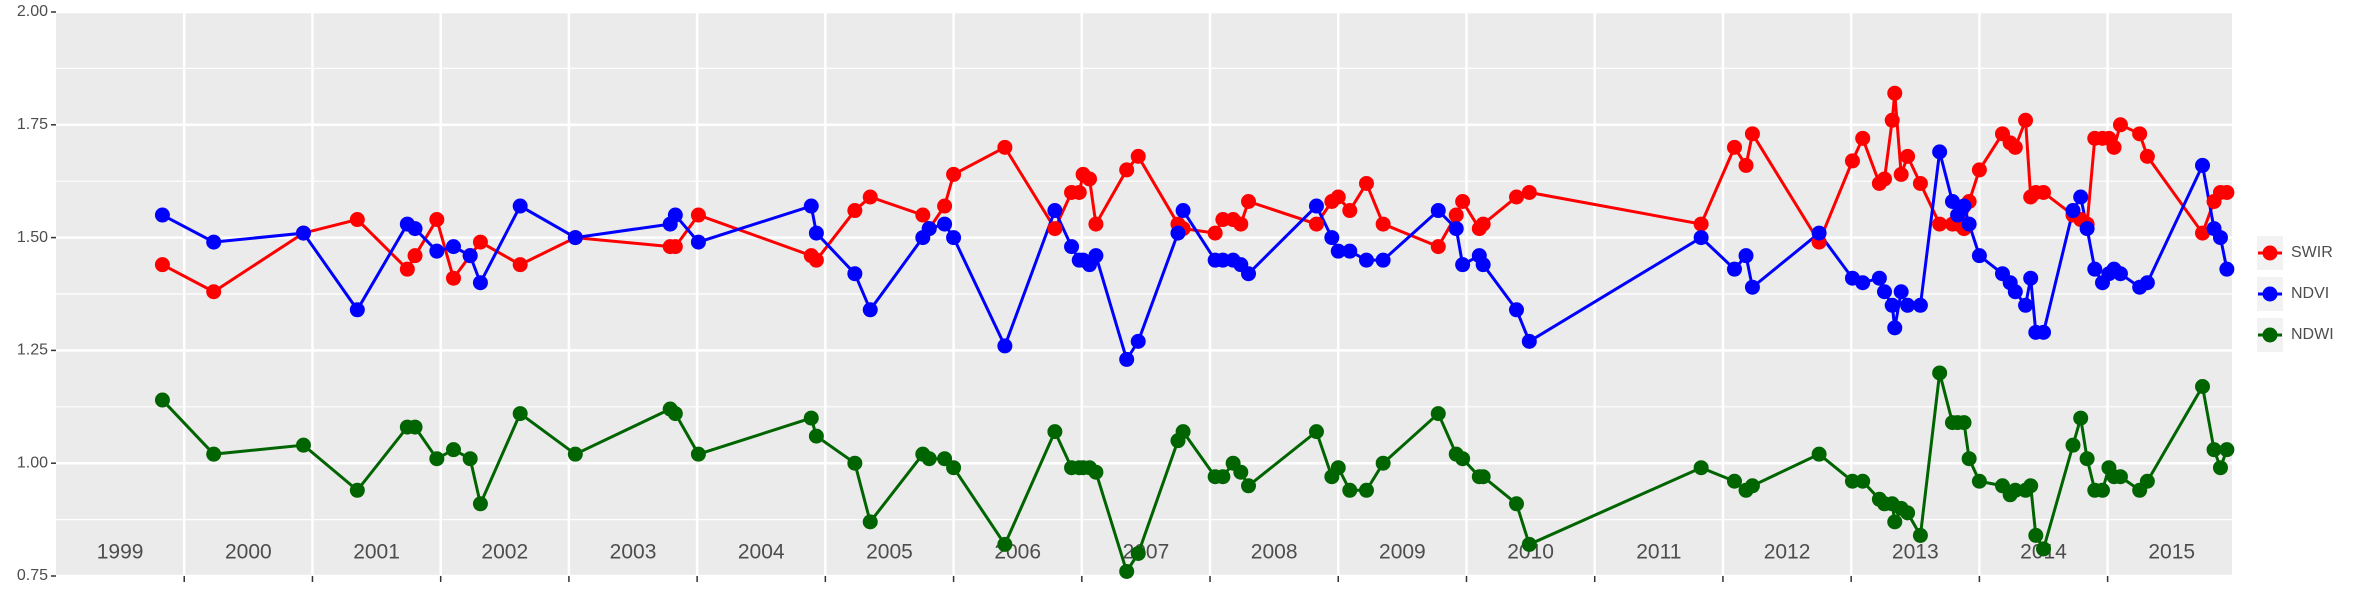 The width and height of the screenshot is (2378, 593). I want to click on y-tick-label: 2.00, so click(32, 11).